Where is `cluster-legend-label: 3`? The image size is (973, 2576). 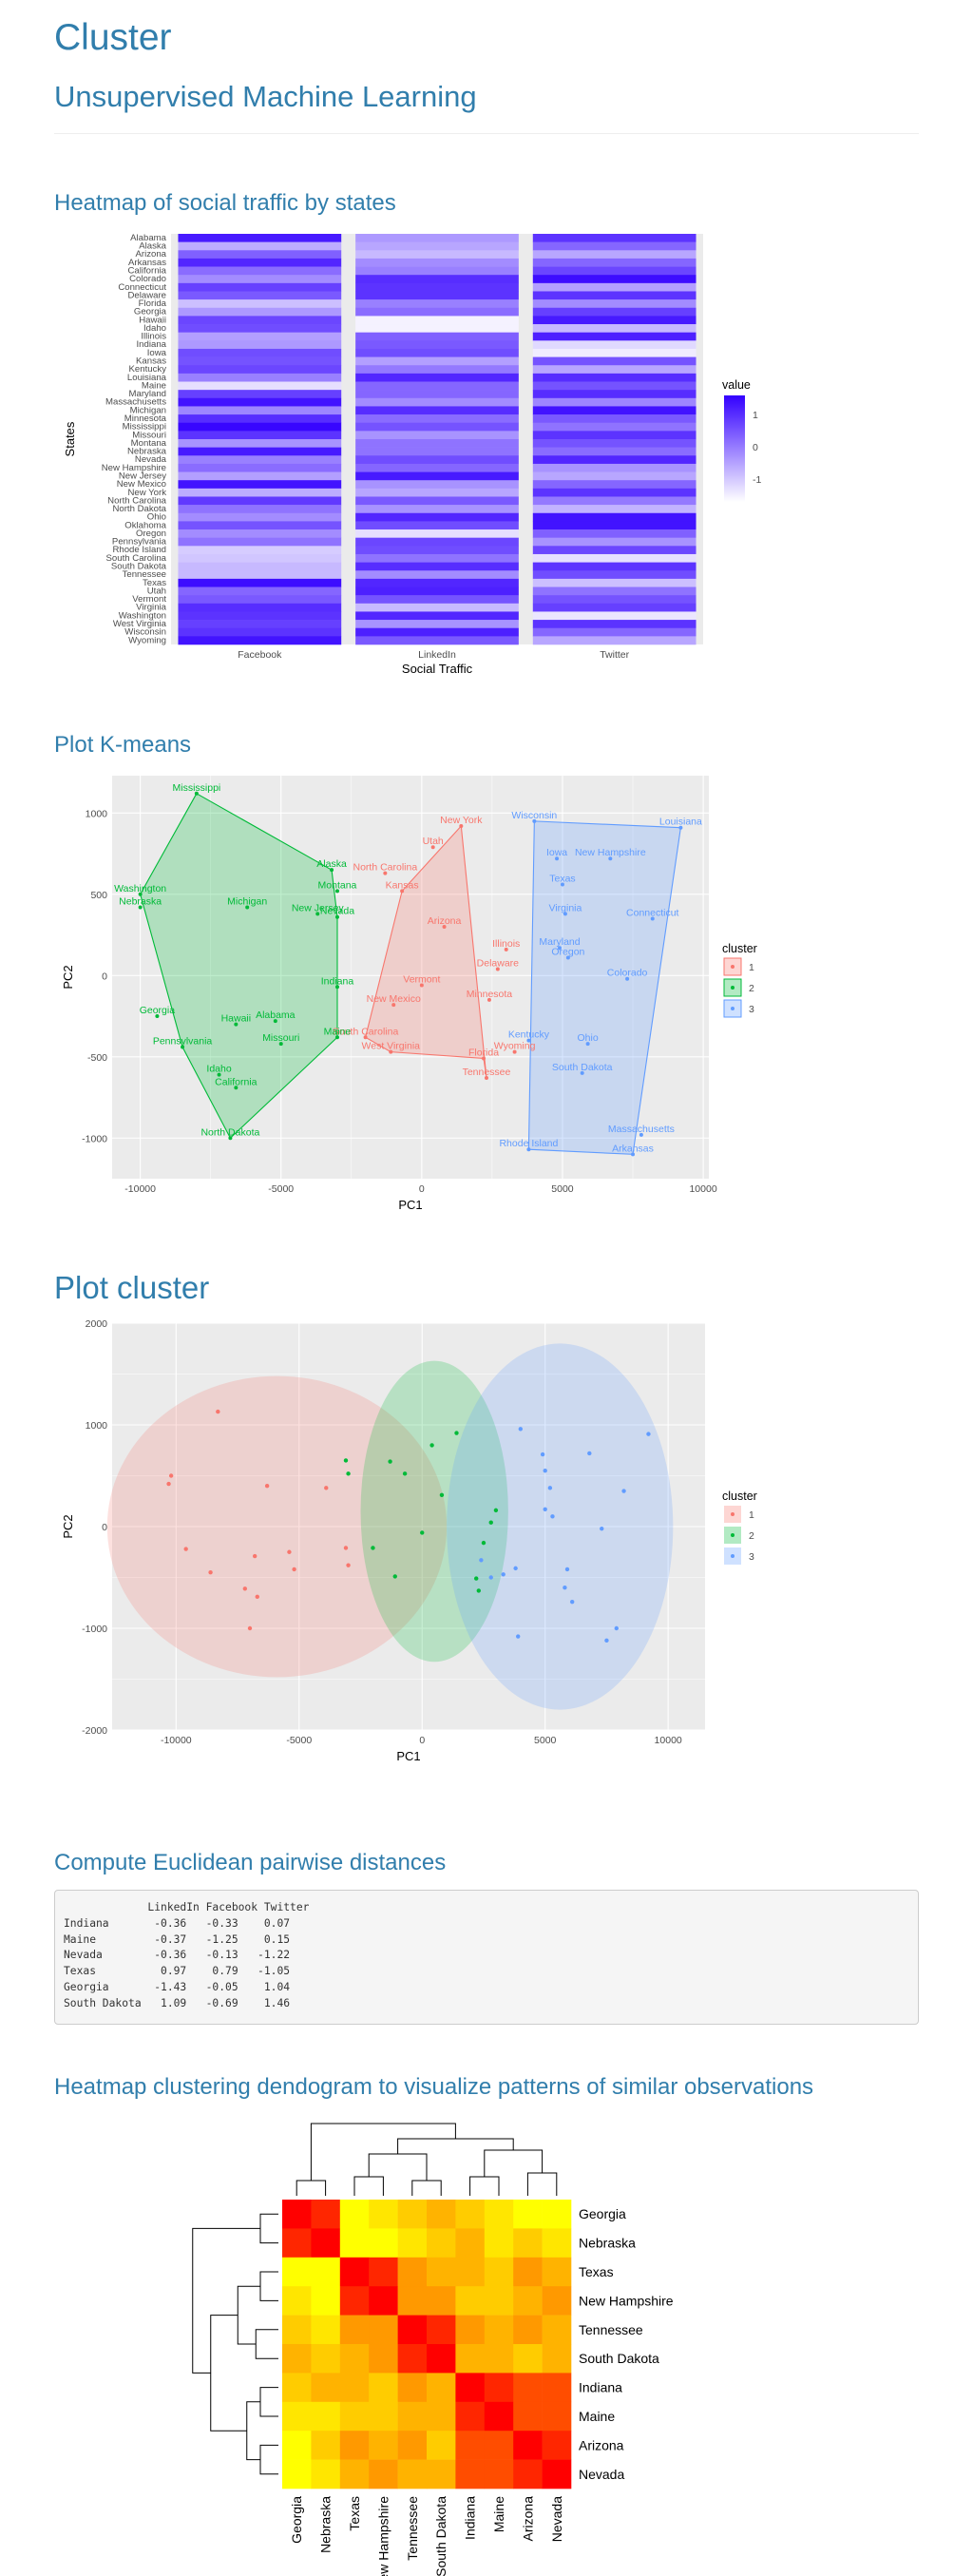 cluster-legend-label: 3 is located at coordinates (751, 1557).